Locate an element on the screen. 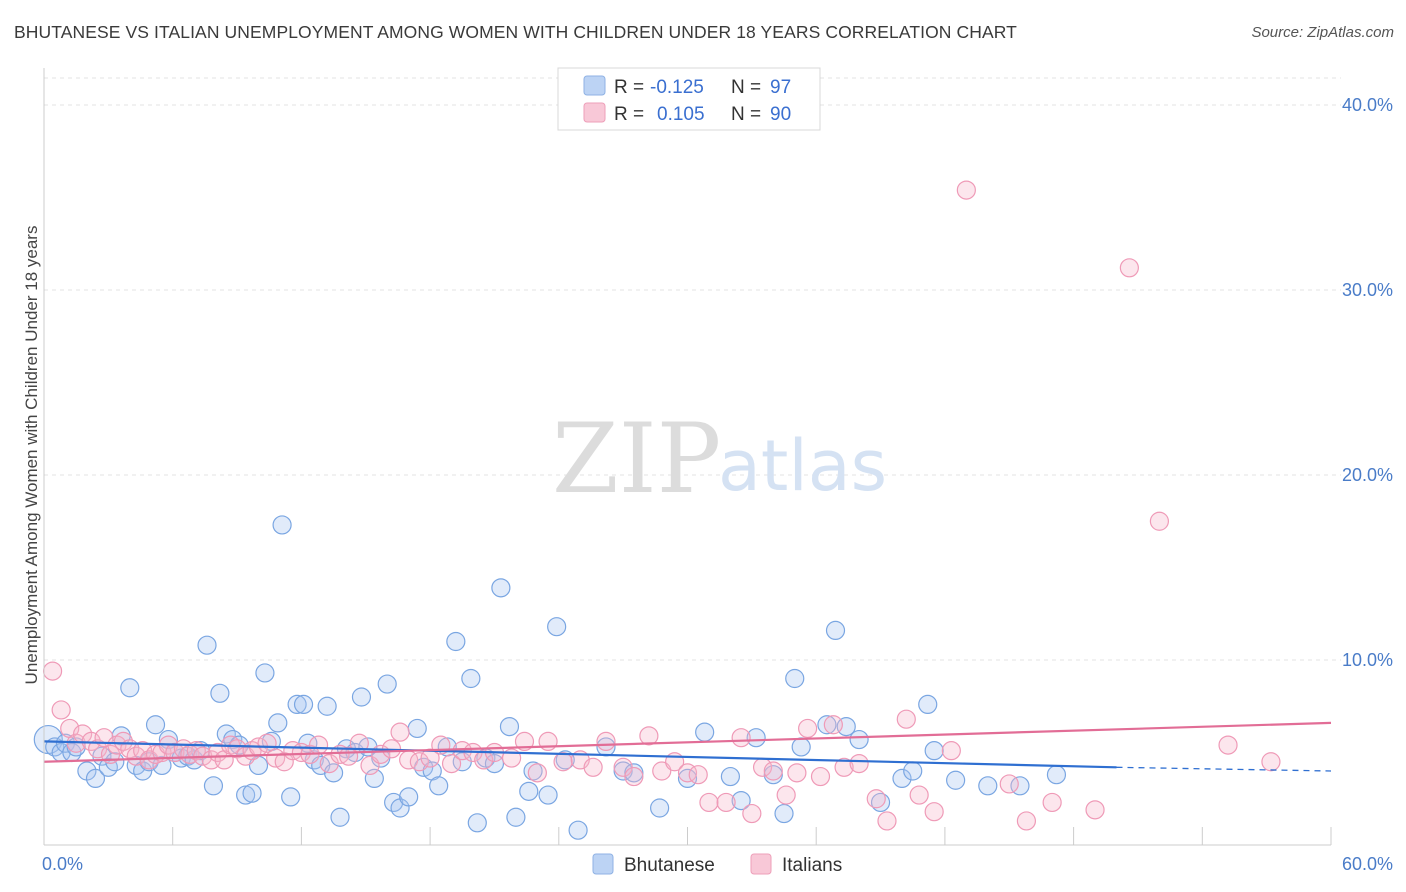 The height and width of the screenshot is (892, 1406). legend-n-value: 97 is located at coordinates (780, 87).